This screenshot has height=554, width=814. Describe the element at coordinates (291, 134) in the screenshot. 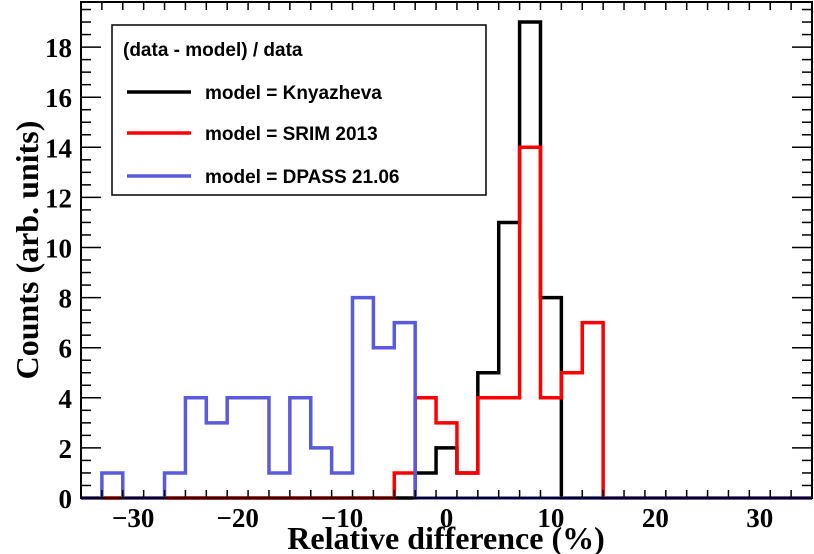

I see `legend-label-srim: model = SRIM 2013` at that location.